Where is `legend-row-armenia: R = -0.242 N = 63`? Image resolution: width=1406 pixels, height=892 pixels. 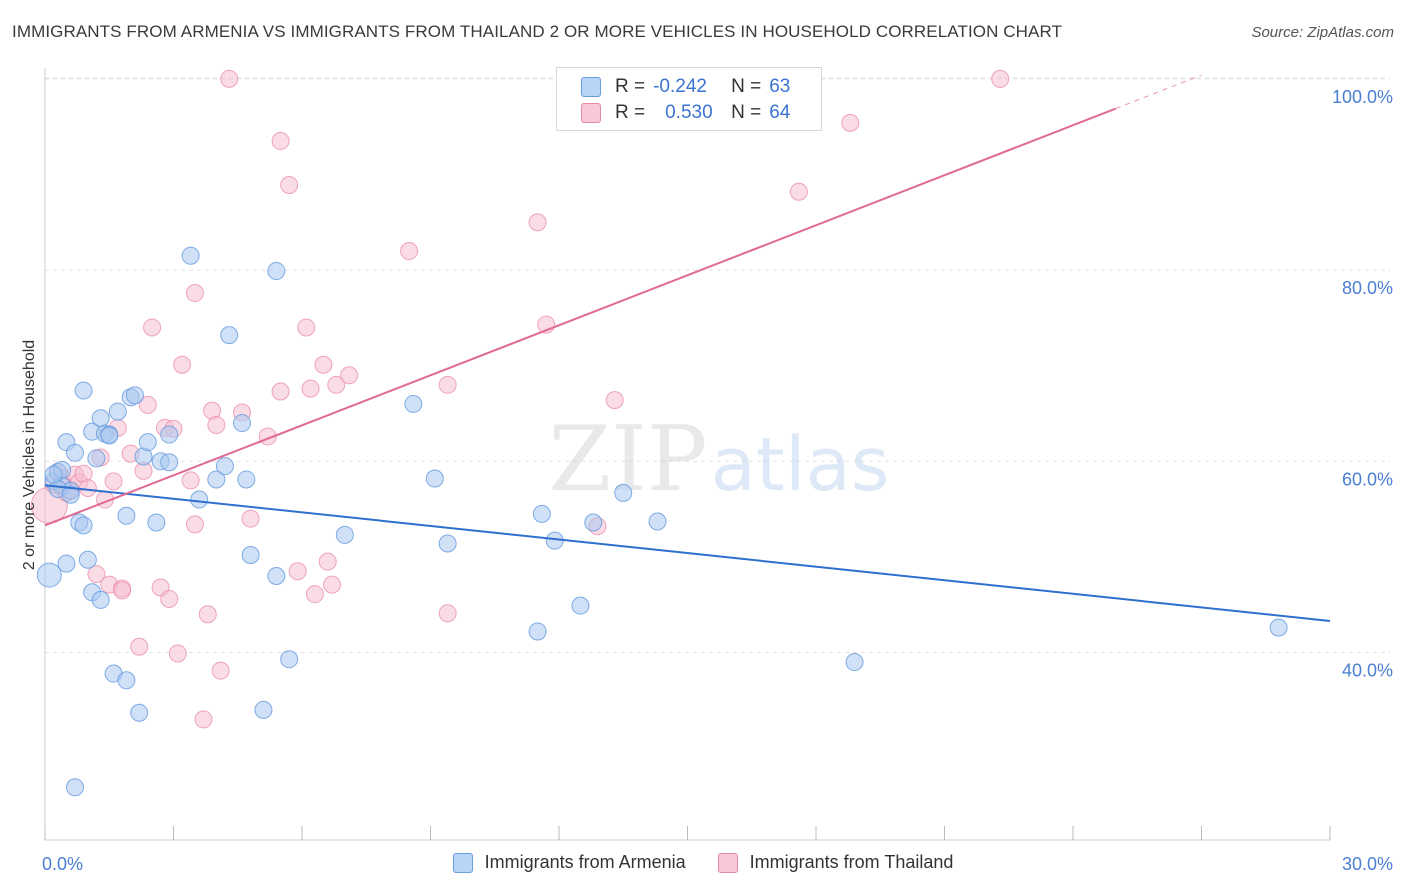 legend-row-armenia: R = -0.242 N = 63 is located at coordinates (685, 87).